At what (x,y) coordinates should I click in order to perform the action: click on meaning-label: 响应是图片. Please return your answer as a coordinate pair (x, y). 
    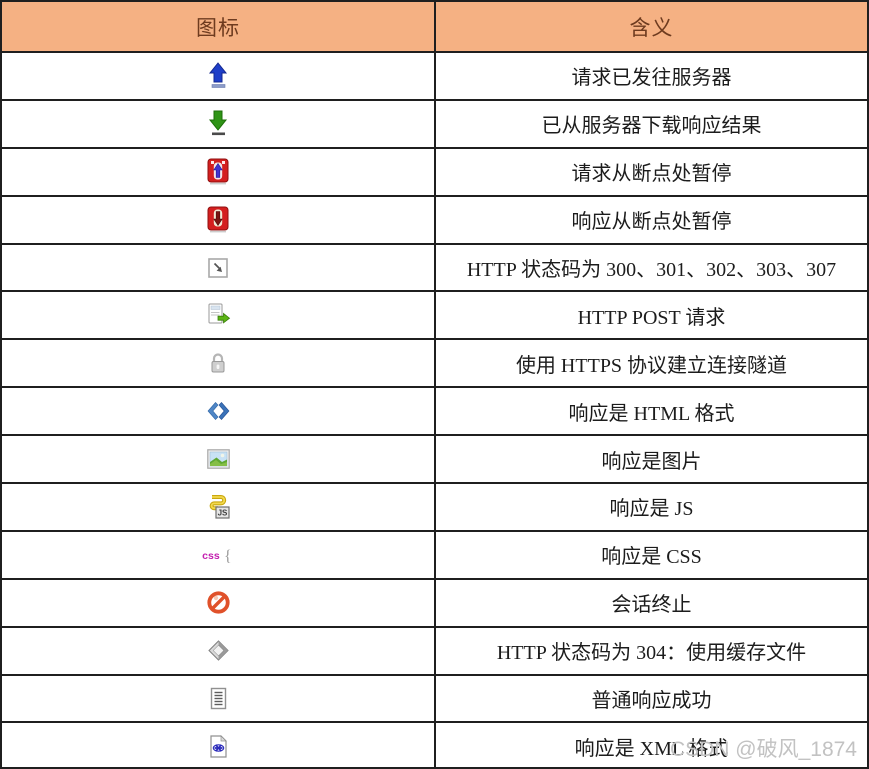
    Looking at the image, I should click on (651, 461).